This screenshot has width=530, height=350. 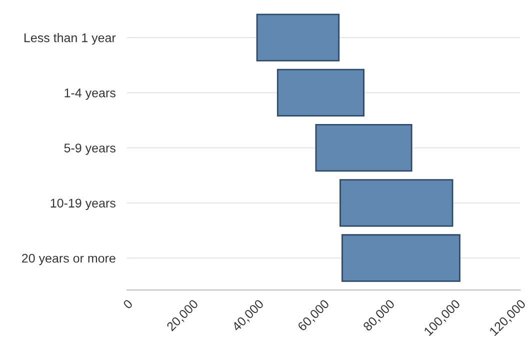 I want to click on y-tick-label: 20 years or more, so click(x=69, y=260).